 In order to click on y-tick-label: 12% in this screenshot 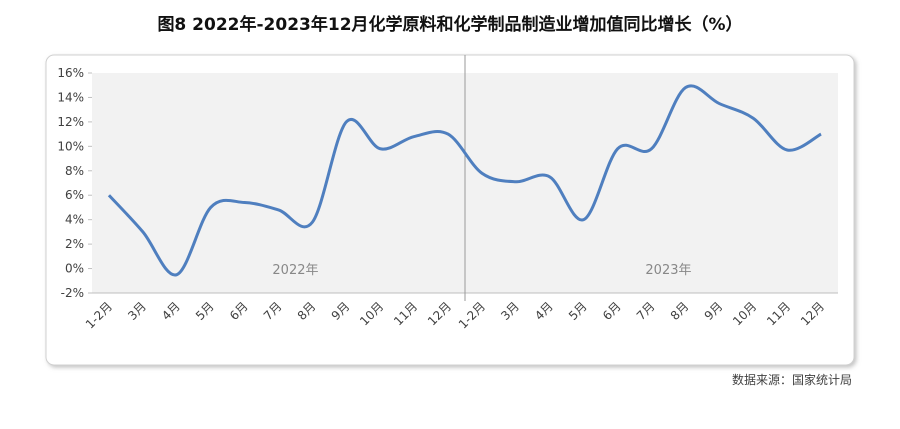, I will do `click(70, 122)`.